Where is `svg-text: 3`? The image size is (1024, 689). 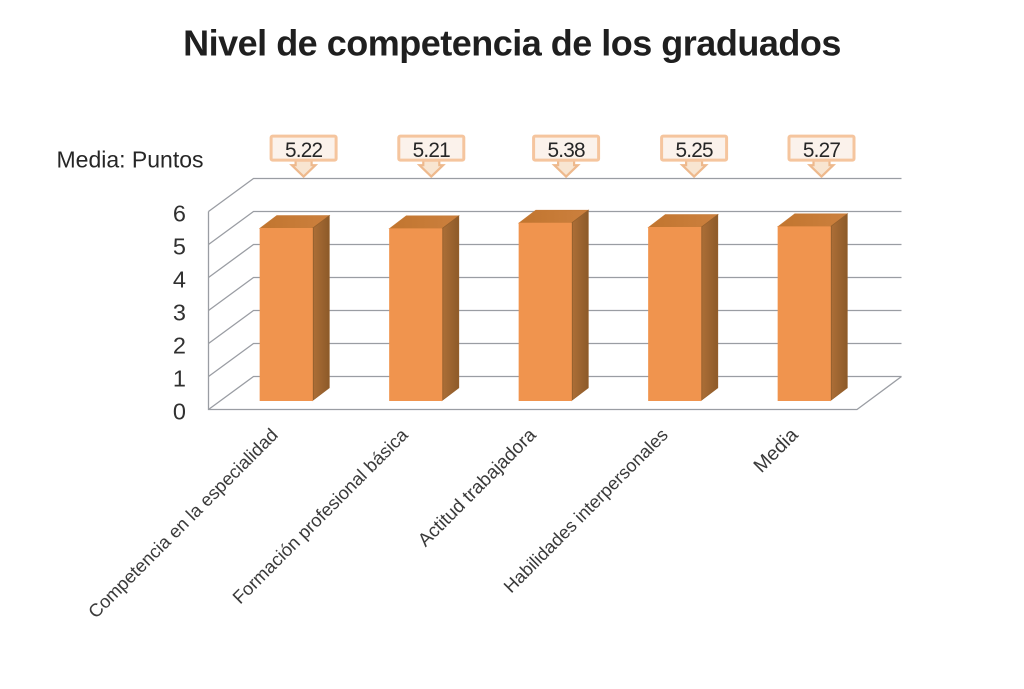 svg-text: 3 is located at coordinates (179, 313).